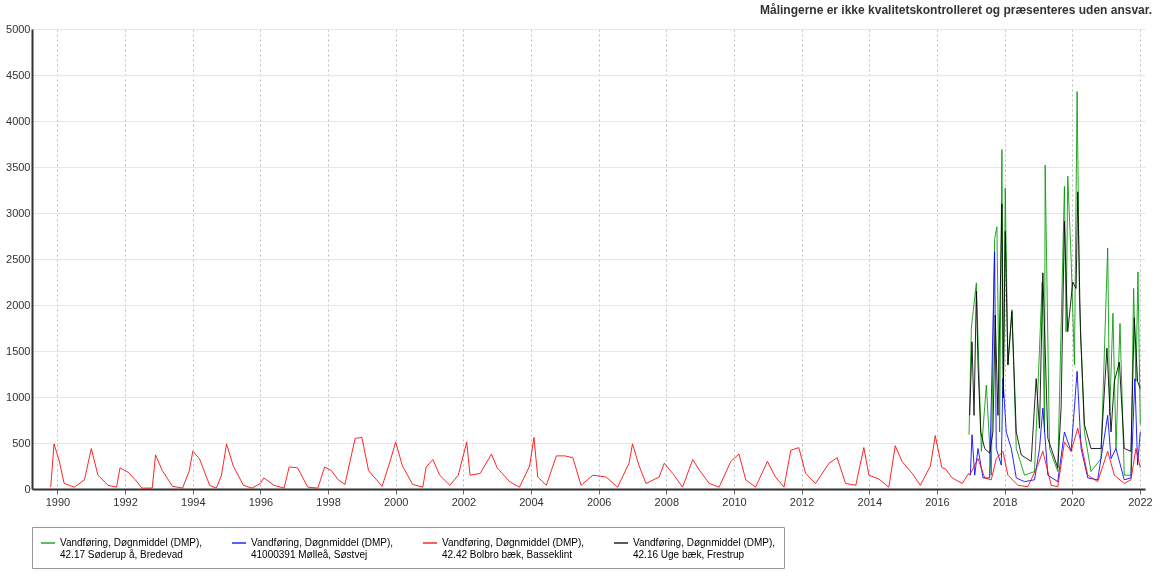  Describe the element at coordinates (18, 258) in the screenshot. I see `y-tick-label: 2500` at that location.